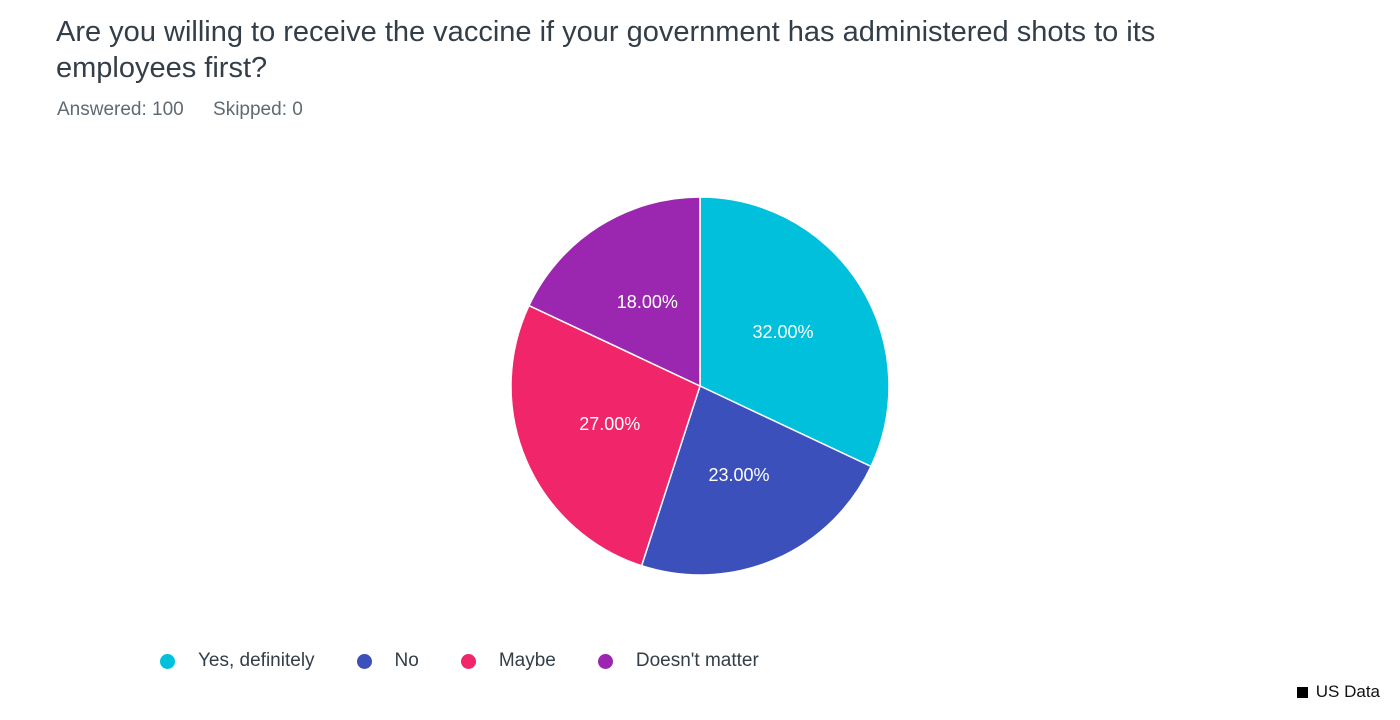 The width and height of the screenshot is (1400, 720). I want to click on pie-slice-yes-definitely, so click(794, 332).